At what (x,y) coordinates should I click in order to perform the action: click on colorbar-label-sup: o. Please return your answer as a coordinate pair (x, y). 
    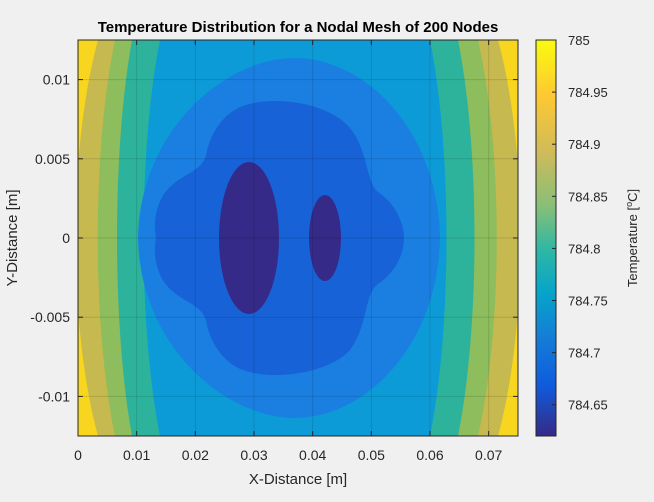
    Looking at the image, I should click on (629, 204).